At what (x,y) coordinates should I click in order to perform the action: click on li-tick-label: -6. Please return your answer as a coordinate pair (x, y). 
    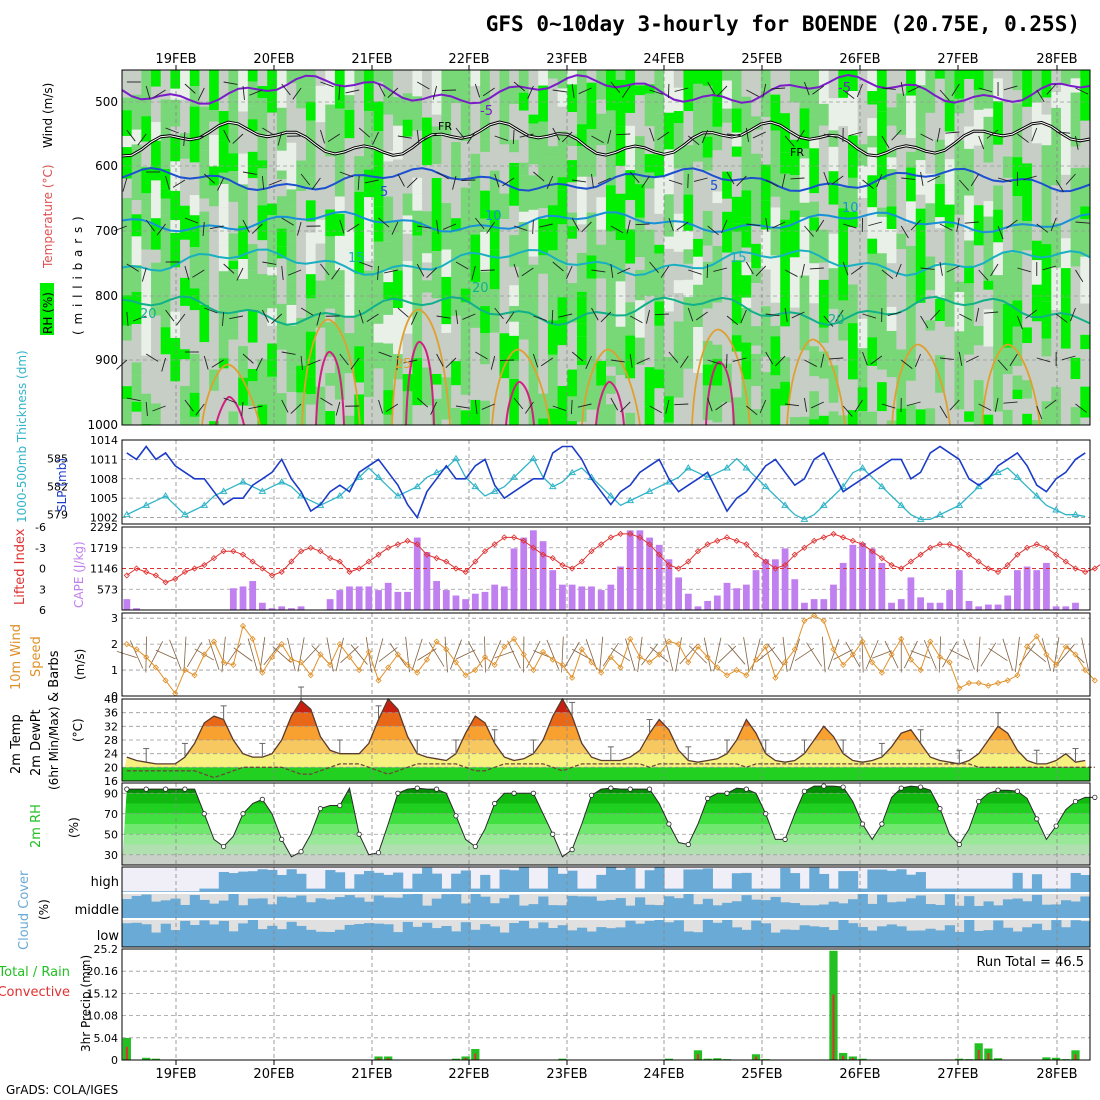
    Looking at the image, I should click on (40, 527).